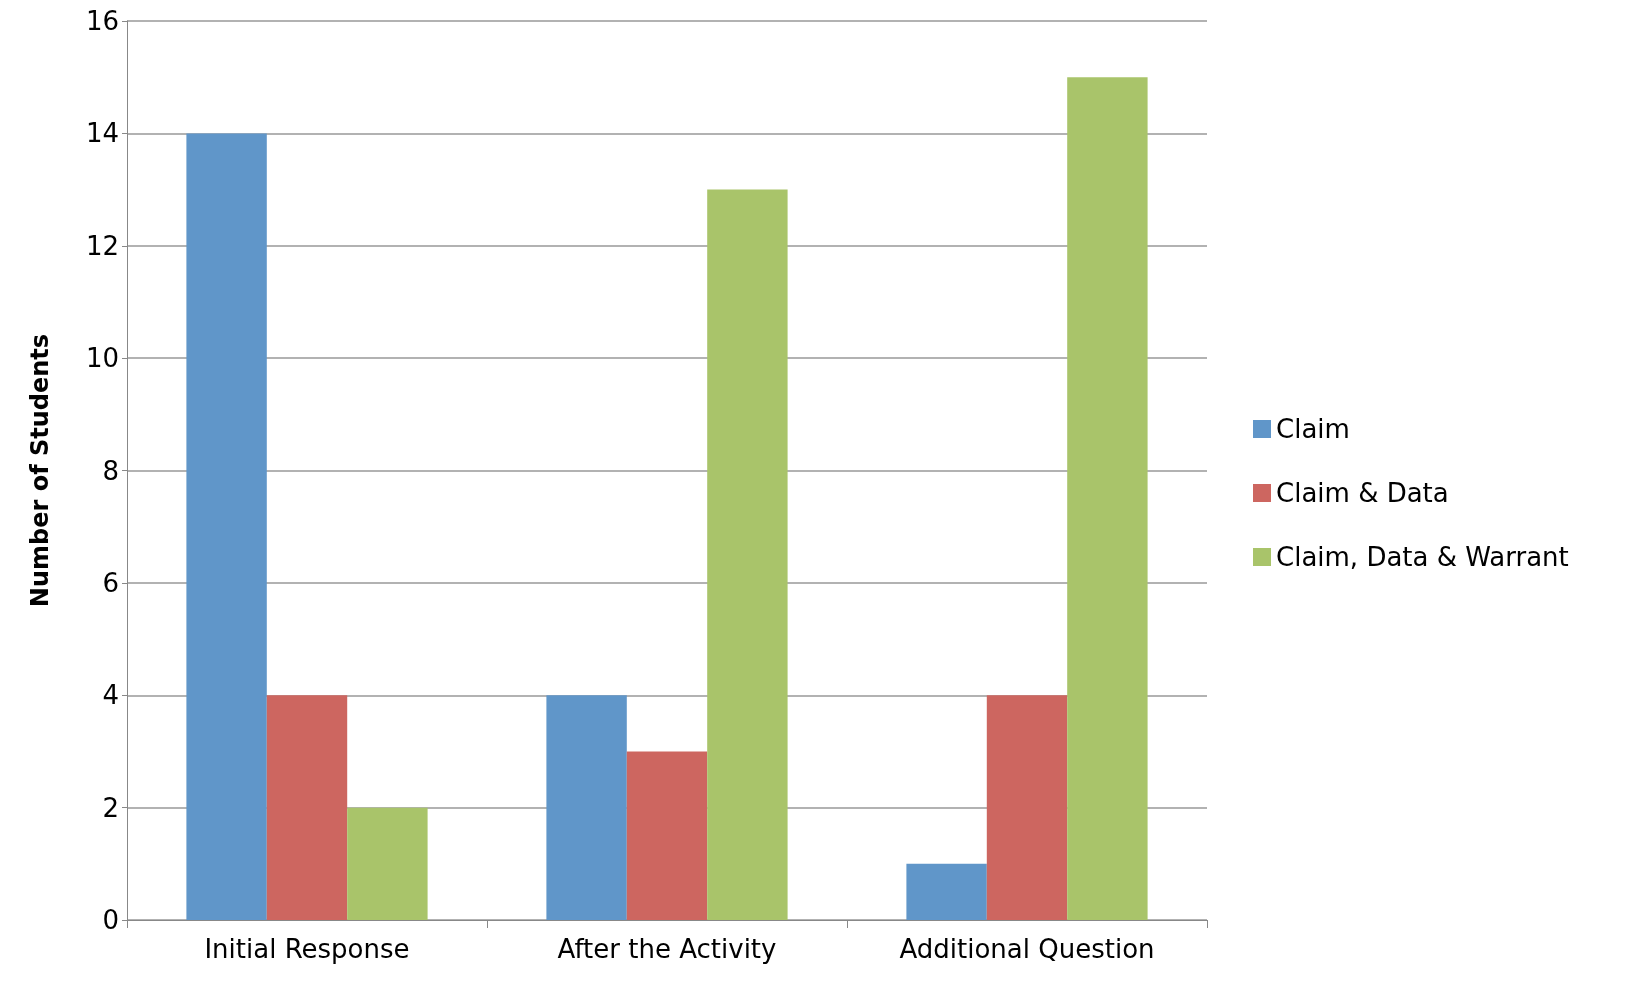 Image resolution: width=1638 pixels, height=986 pixels. I want to click on x-tick-label: Initial Response, so click(307, 949).